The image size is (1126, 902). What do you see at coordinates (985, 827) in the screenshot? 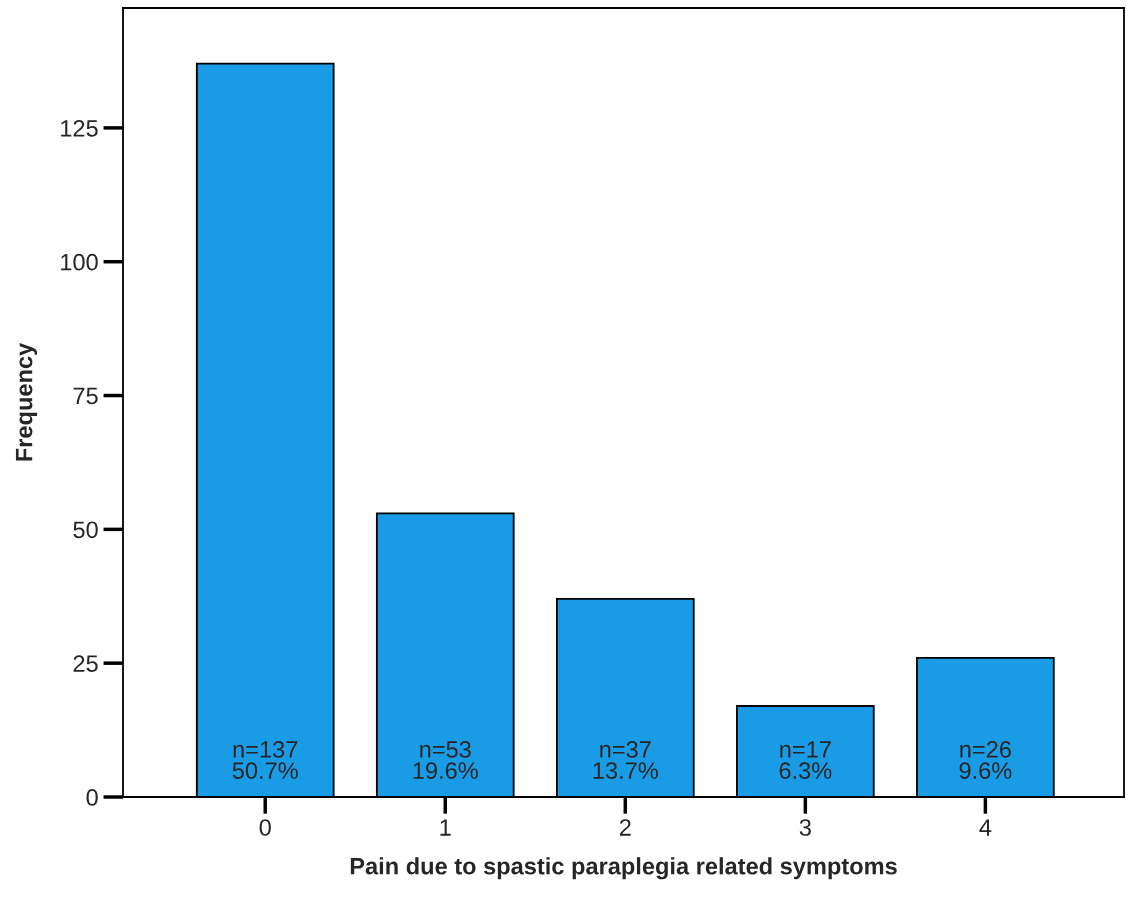
I see `x-tick-label: 4` at bounding box center [985, 827].